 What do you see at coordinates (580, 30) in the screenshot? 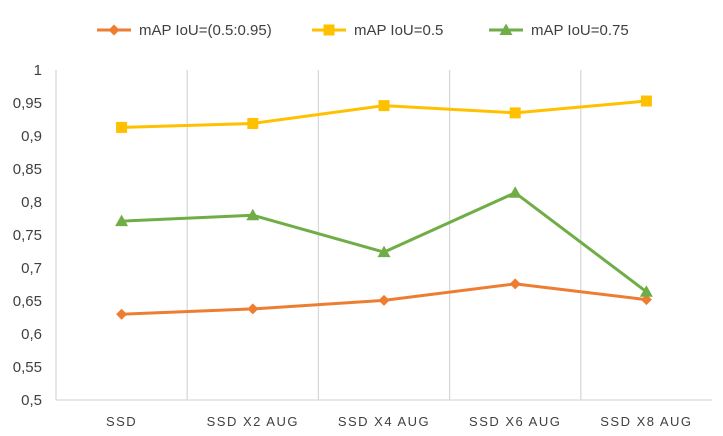
I see `legend-label: mAP IoU=0.75` at bounding box center [580, 30].